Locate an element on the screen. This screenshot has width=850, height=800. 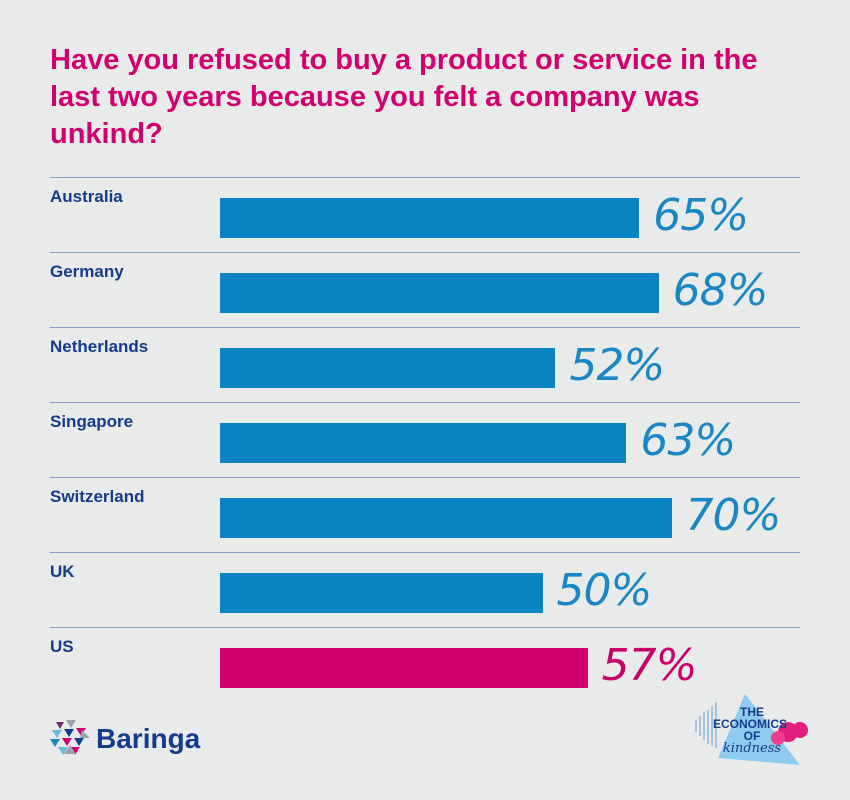
value-label: 70% is located at coordinates (733, 515).